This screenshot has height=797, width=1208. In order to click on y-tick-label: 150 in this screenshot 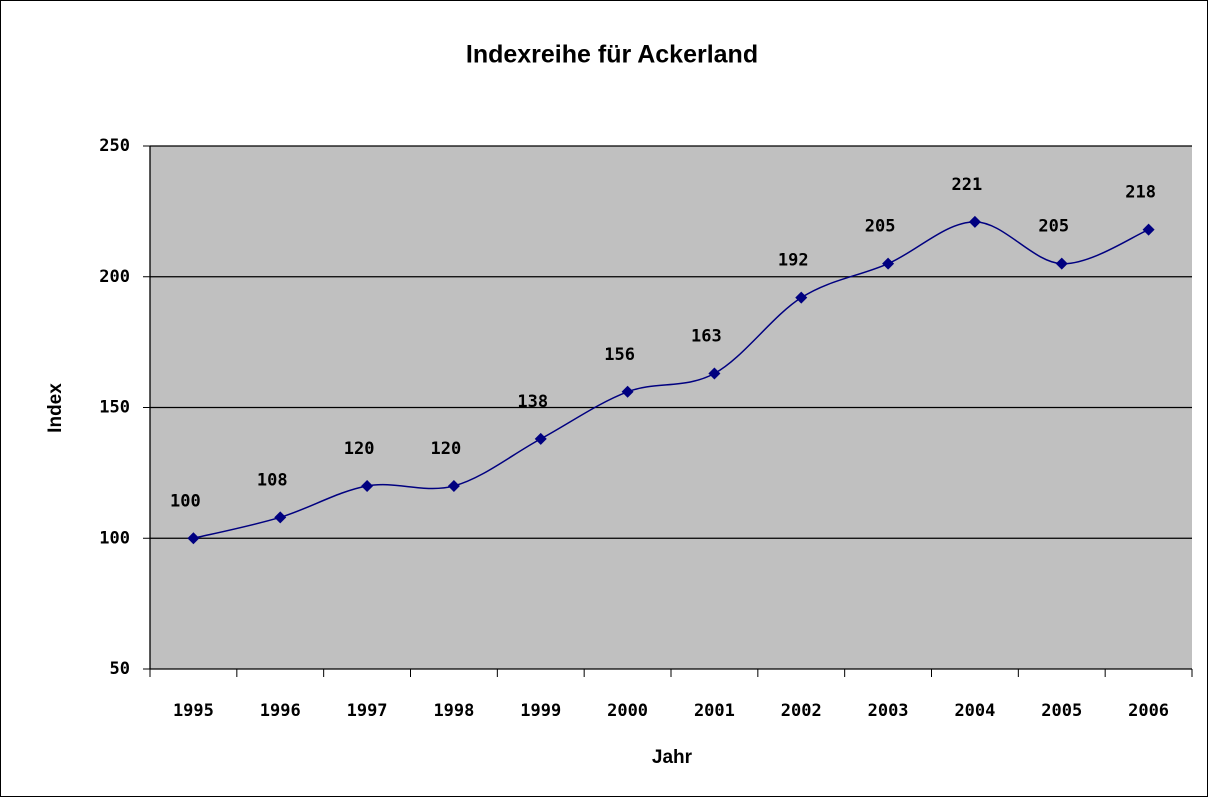, I will do `click(114, 408)`.